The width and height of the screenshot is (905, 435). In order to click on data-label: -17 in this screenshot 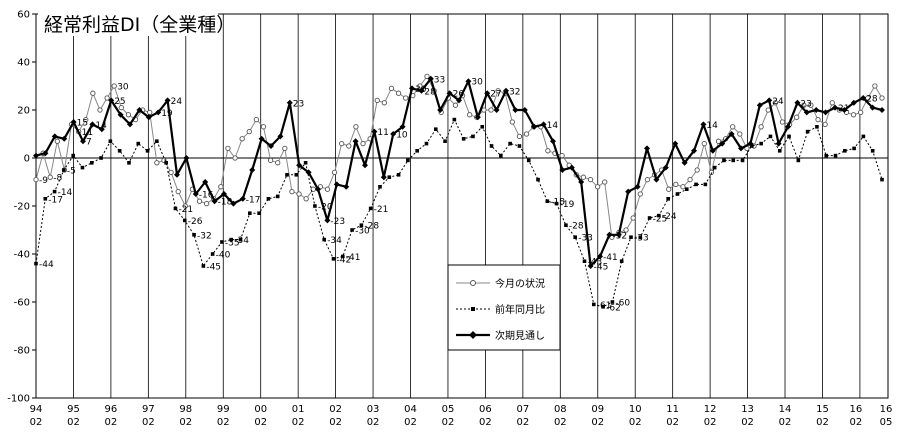, I will do `click(55, 200)`.